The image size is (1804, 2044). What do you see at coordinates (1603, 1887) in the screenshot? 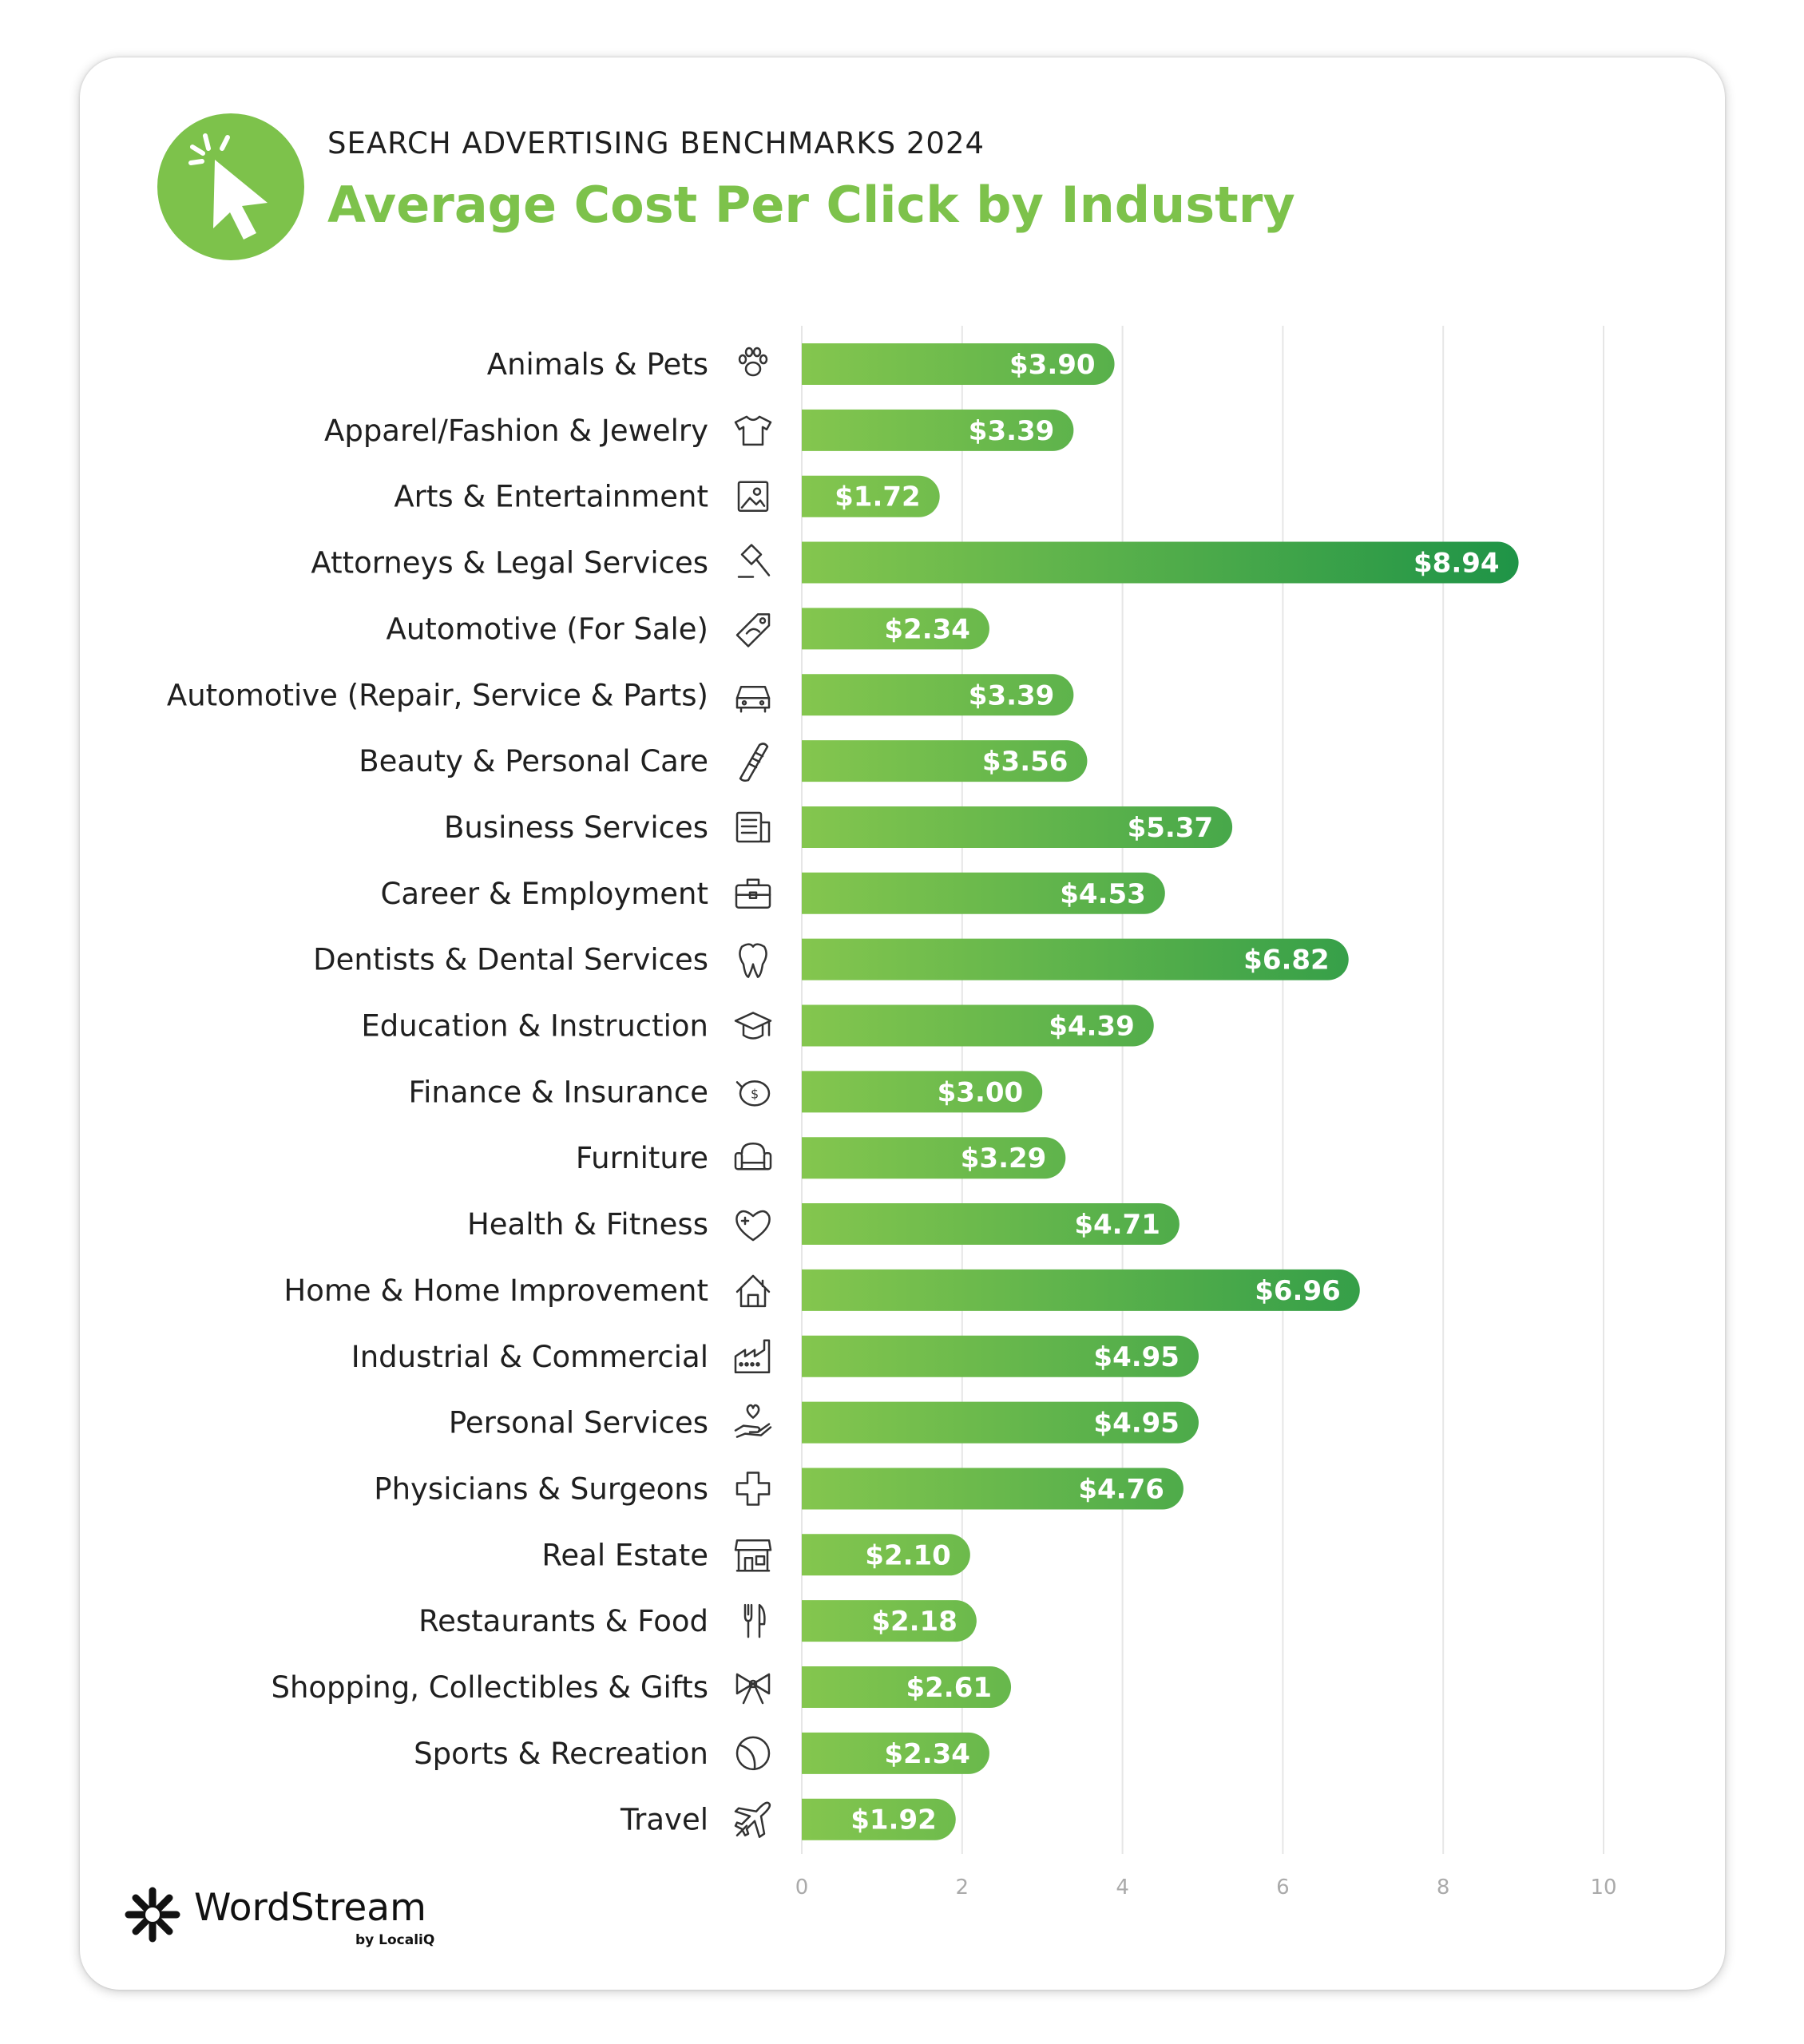
I see `x-tick-label: 10` at bounding box center [1603, 1887].